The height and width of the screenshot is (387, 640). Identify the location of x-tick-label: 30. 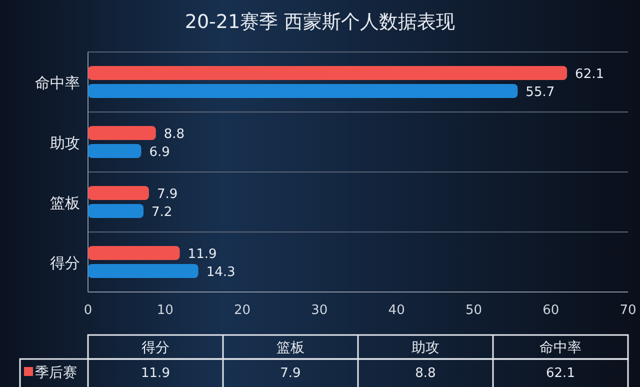
(319, 310).